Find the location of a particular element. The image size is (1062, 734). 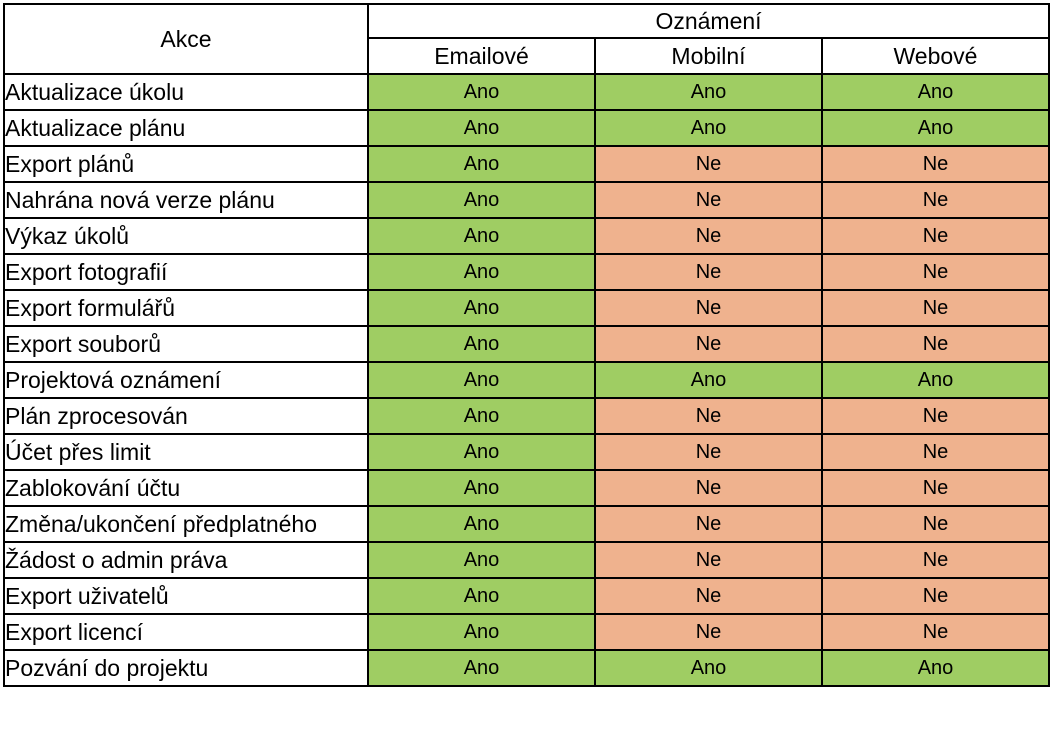

header-row-columns: Emailové Mobilní Webové is located at coordinates (527, 56).